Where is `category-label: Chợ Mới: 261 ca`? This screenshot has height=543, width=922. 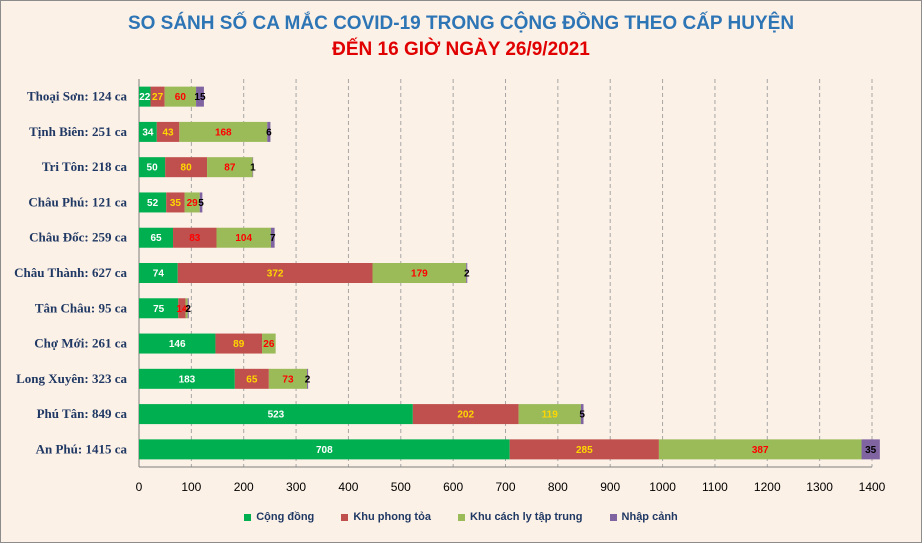 category-label: Chợ Mới: 261 ca is located at coordinates (80, 343).